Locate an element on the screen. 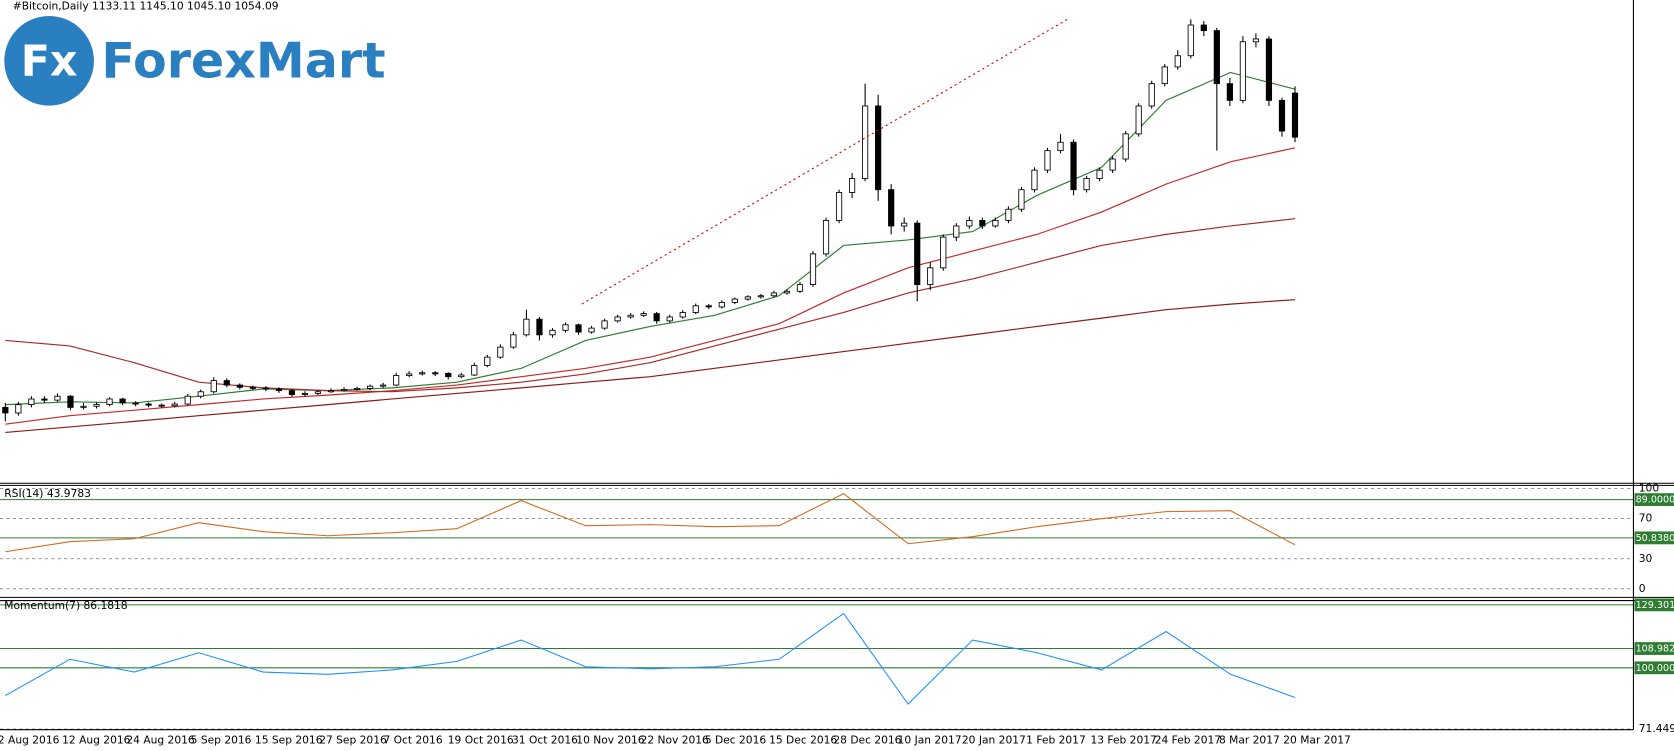  level-label: 100.0000 is located at coordinates (1655, 668).